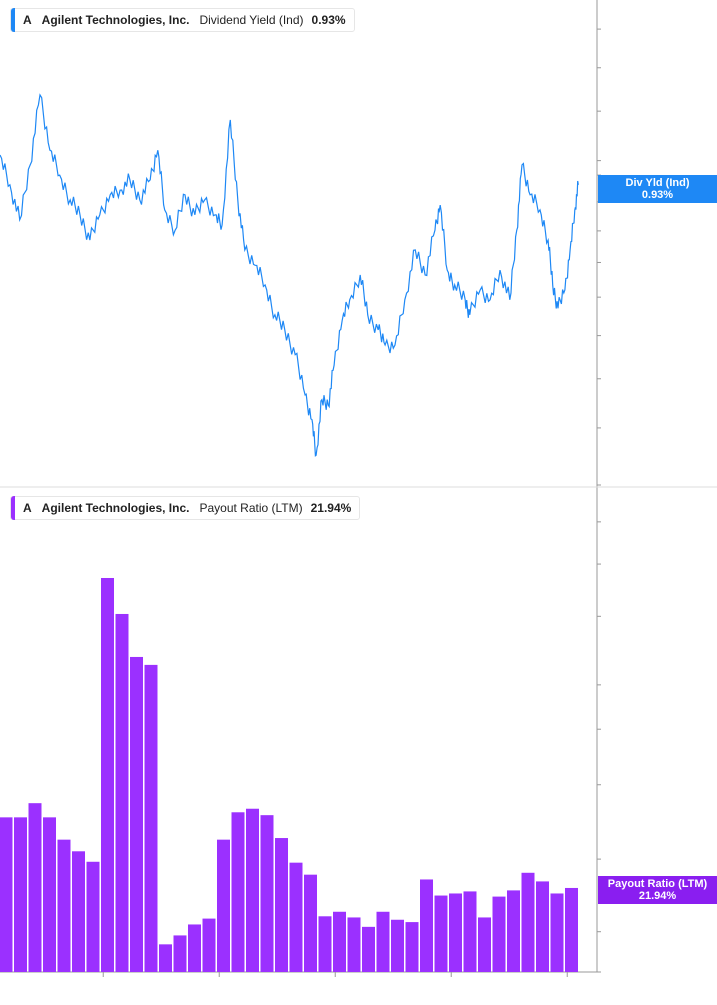 The height and width of the screenshot is (1005, 717). What do you see at coordinates (657, 896) in the screenshot?
I see `flag-value: 21.94%` at bounding box center [657, 896].